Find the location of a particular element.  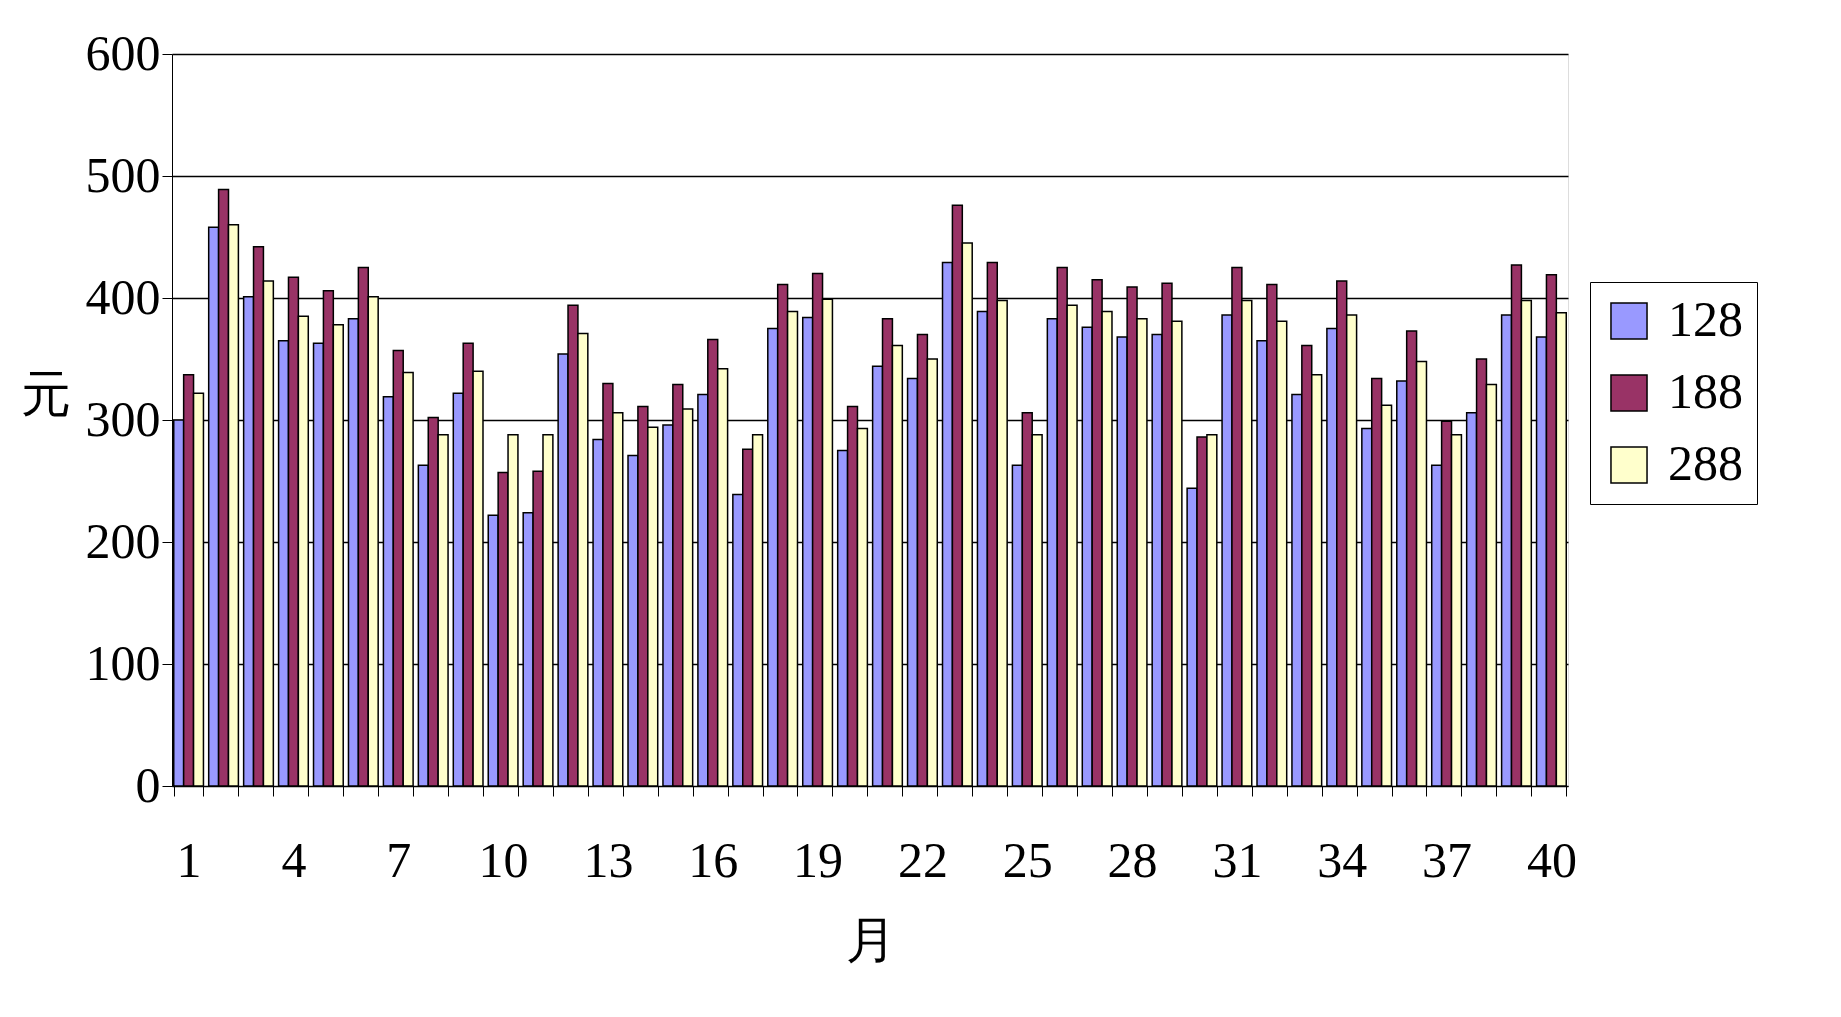

x-tick-label: 10 is located at coordinates (503, 859).